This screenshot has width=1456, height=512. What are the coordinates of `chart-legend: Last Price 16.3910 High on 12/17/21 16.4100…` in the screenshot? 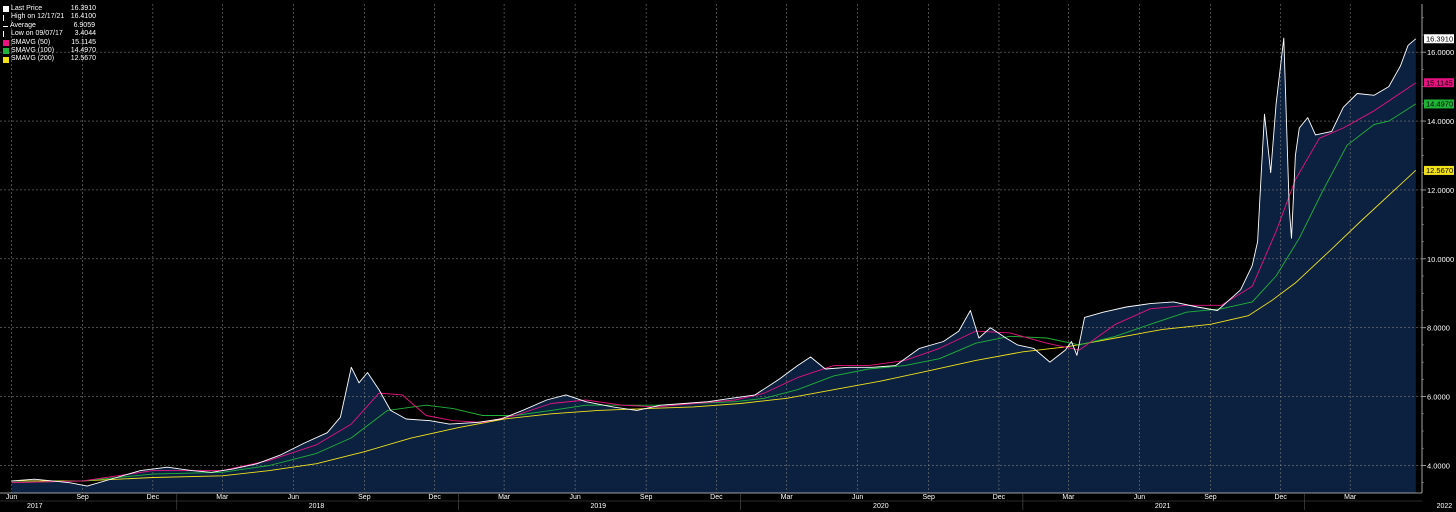 It's located at (49, 34).